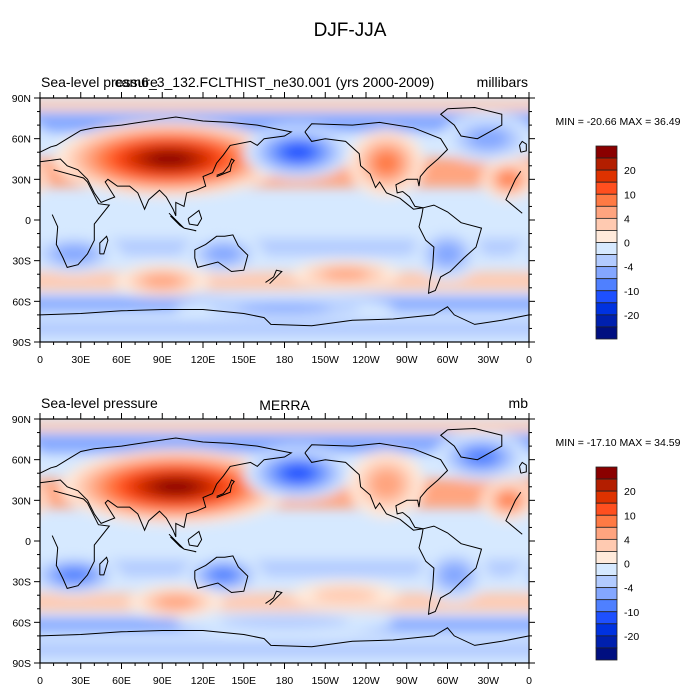 This screenshot has height=700, width=700. I want to click on y-tick-label: 90S, so click(21, 664).